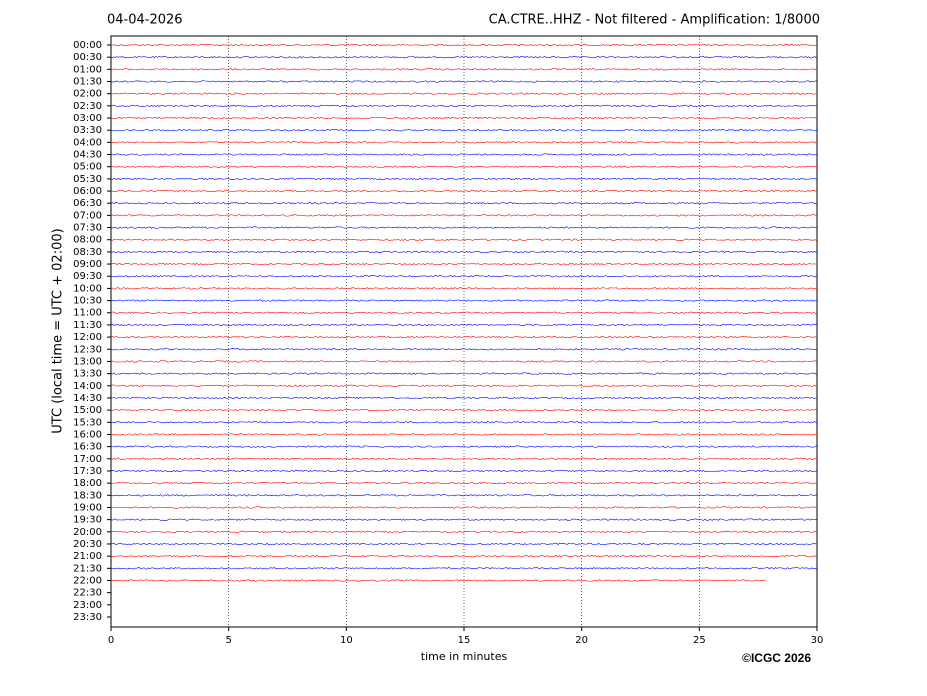 The height and width of the screenshot is (696, 927). What do you see at coordinates (87, 240) in the screenshot?
I see `y-tick-label: 08:00` at bounding box center [87, 240].